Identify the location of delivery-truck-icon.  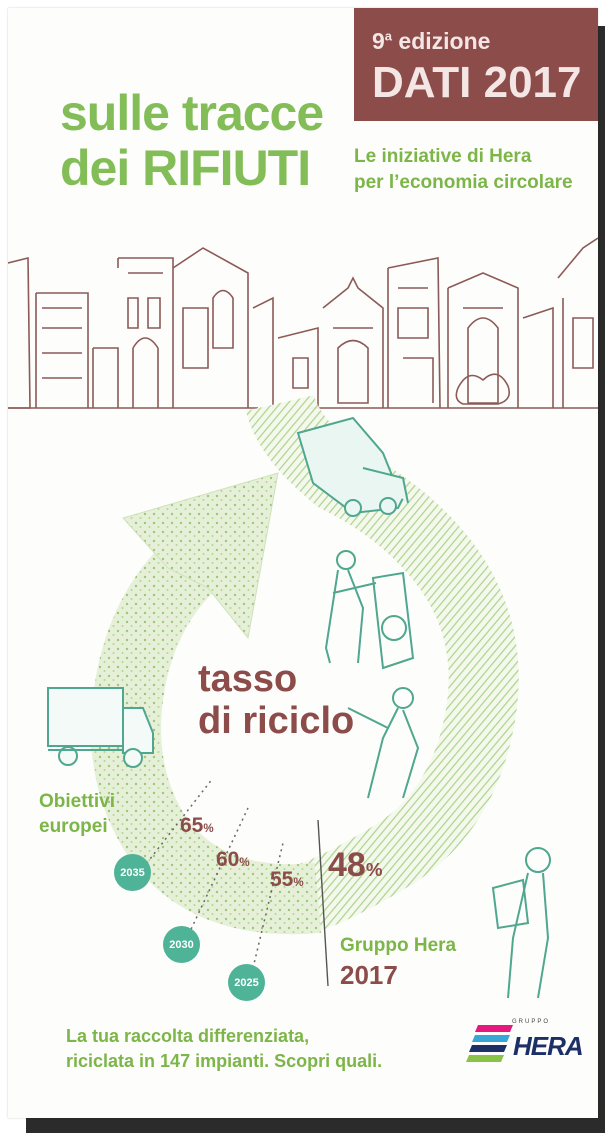
(100, 727).